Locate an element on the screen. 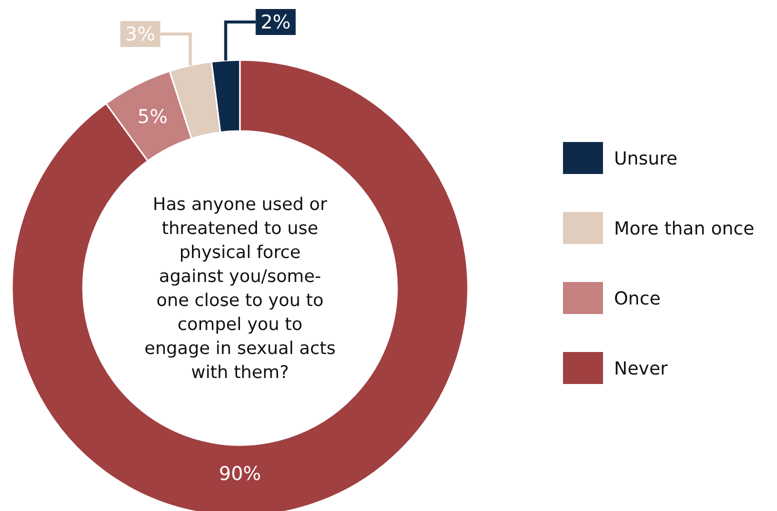 This screenshot has height=511, width=777. data-label: 3% is located at coordinates (140, 35).